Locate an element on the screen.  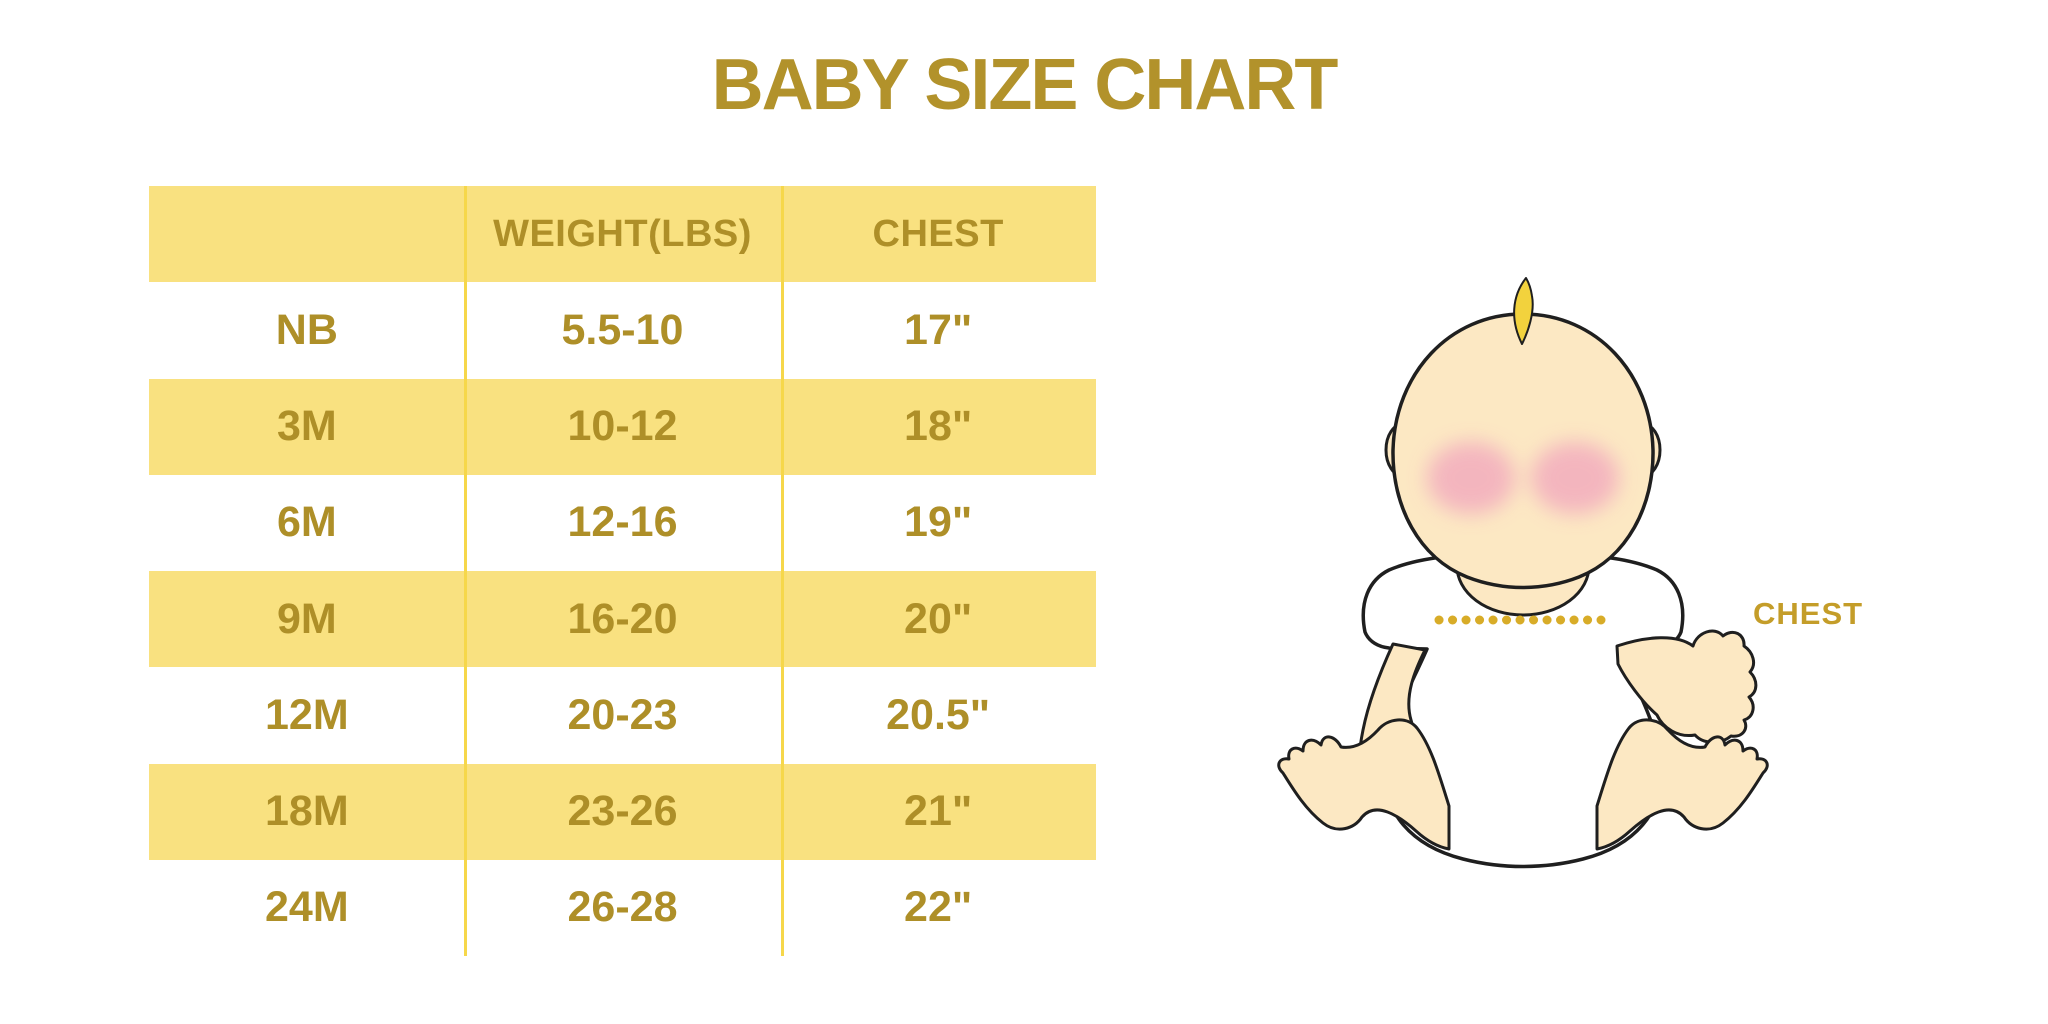
table-header-row: WEIGHT(LBS) CHEST is located at coordinates (622, 234).